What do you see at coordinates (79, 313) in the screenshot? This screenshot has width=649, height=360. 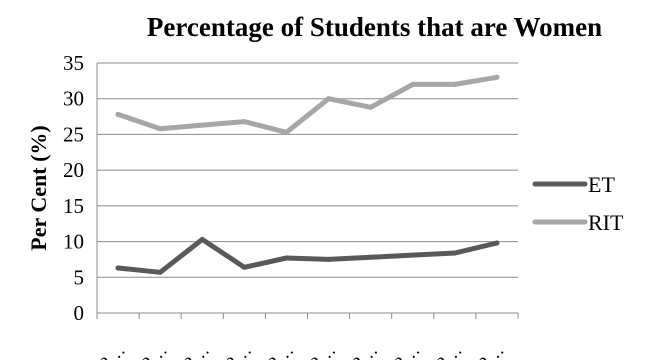 I see `y-tick-label: 0` at bounding box center [79, 313].